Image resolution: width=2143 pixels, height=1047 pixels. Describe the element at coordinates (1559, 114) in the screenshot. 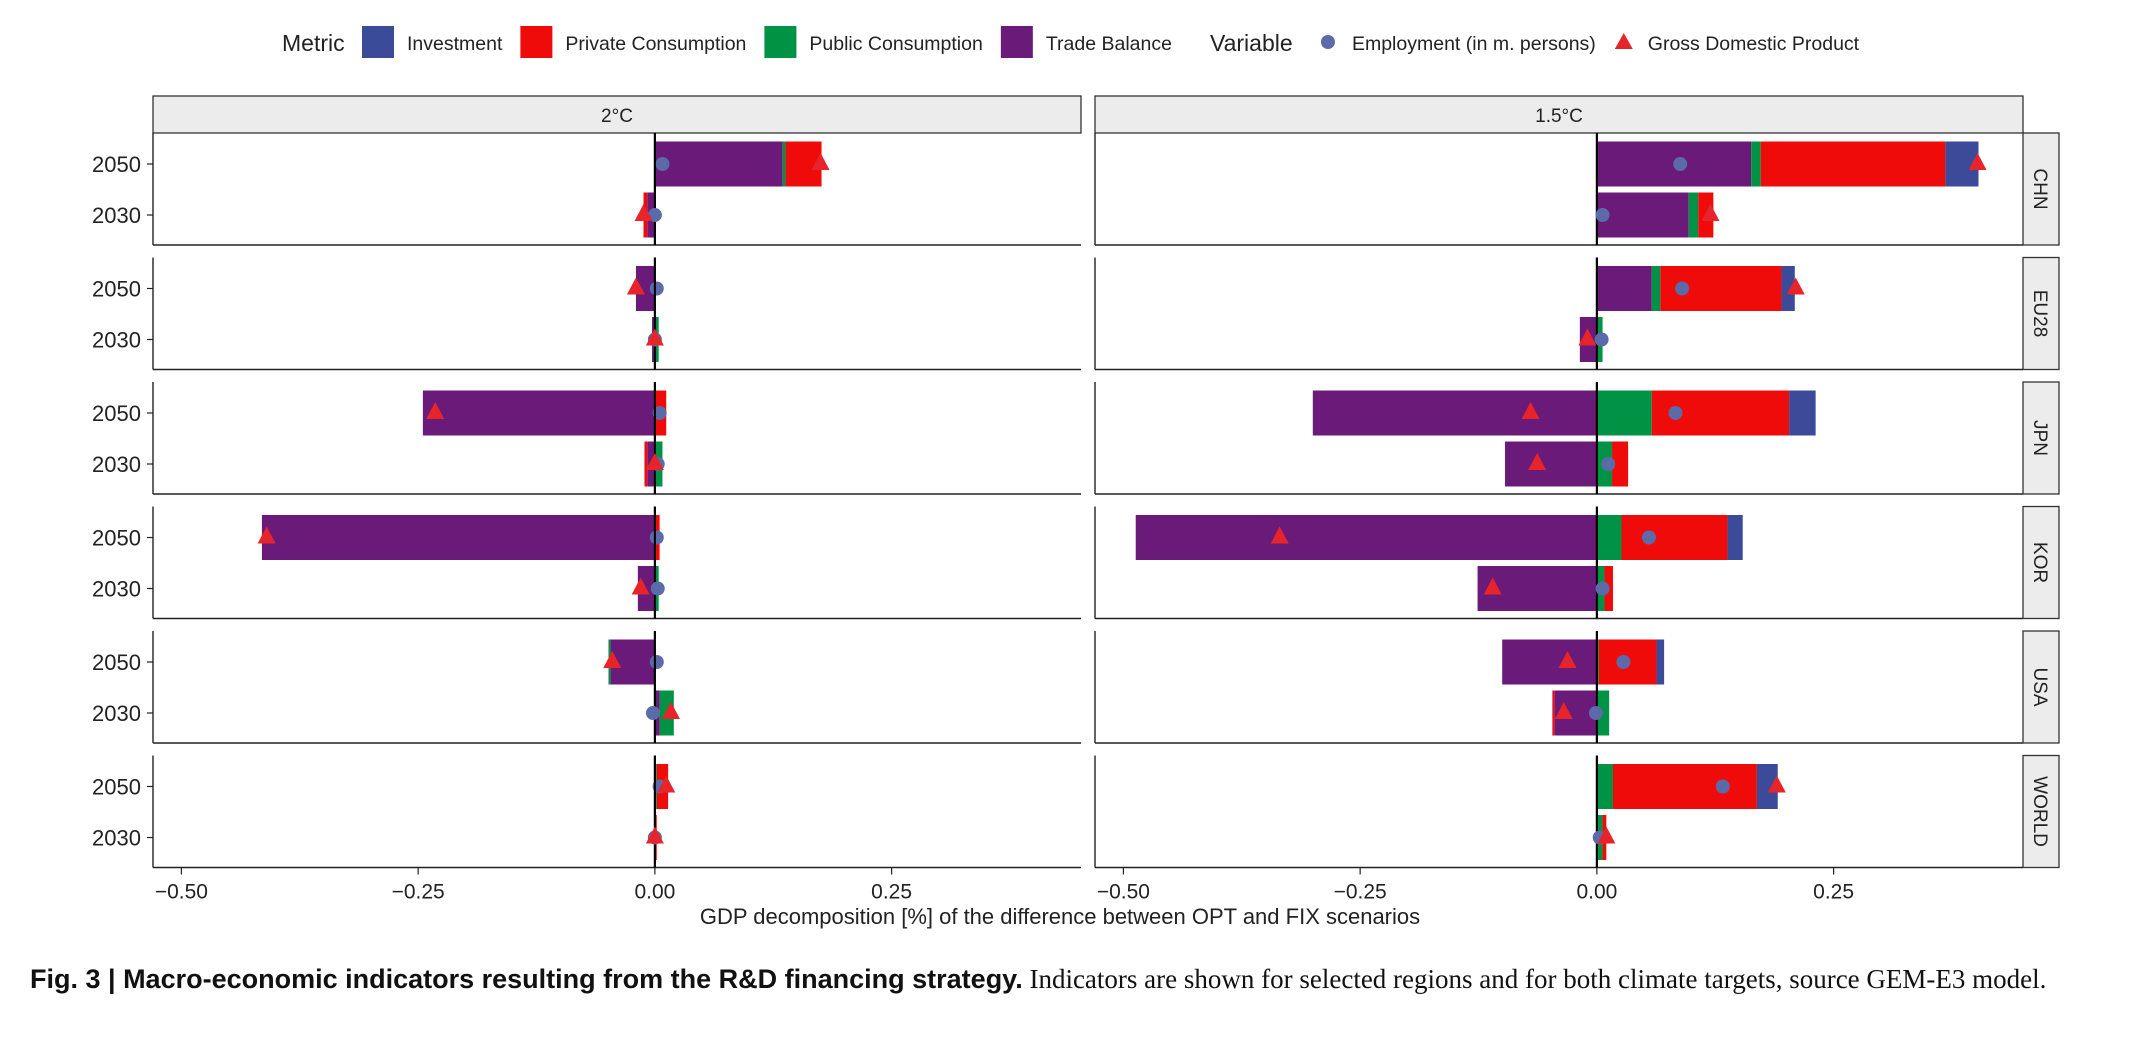

I see `panel-strip` at that location.